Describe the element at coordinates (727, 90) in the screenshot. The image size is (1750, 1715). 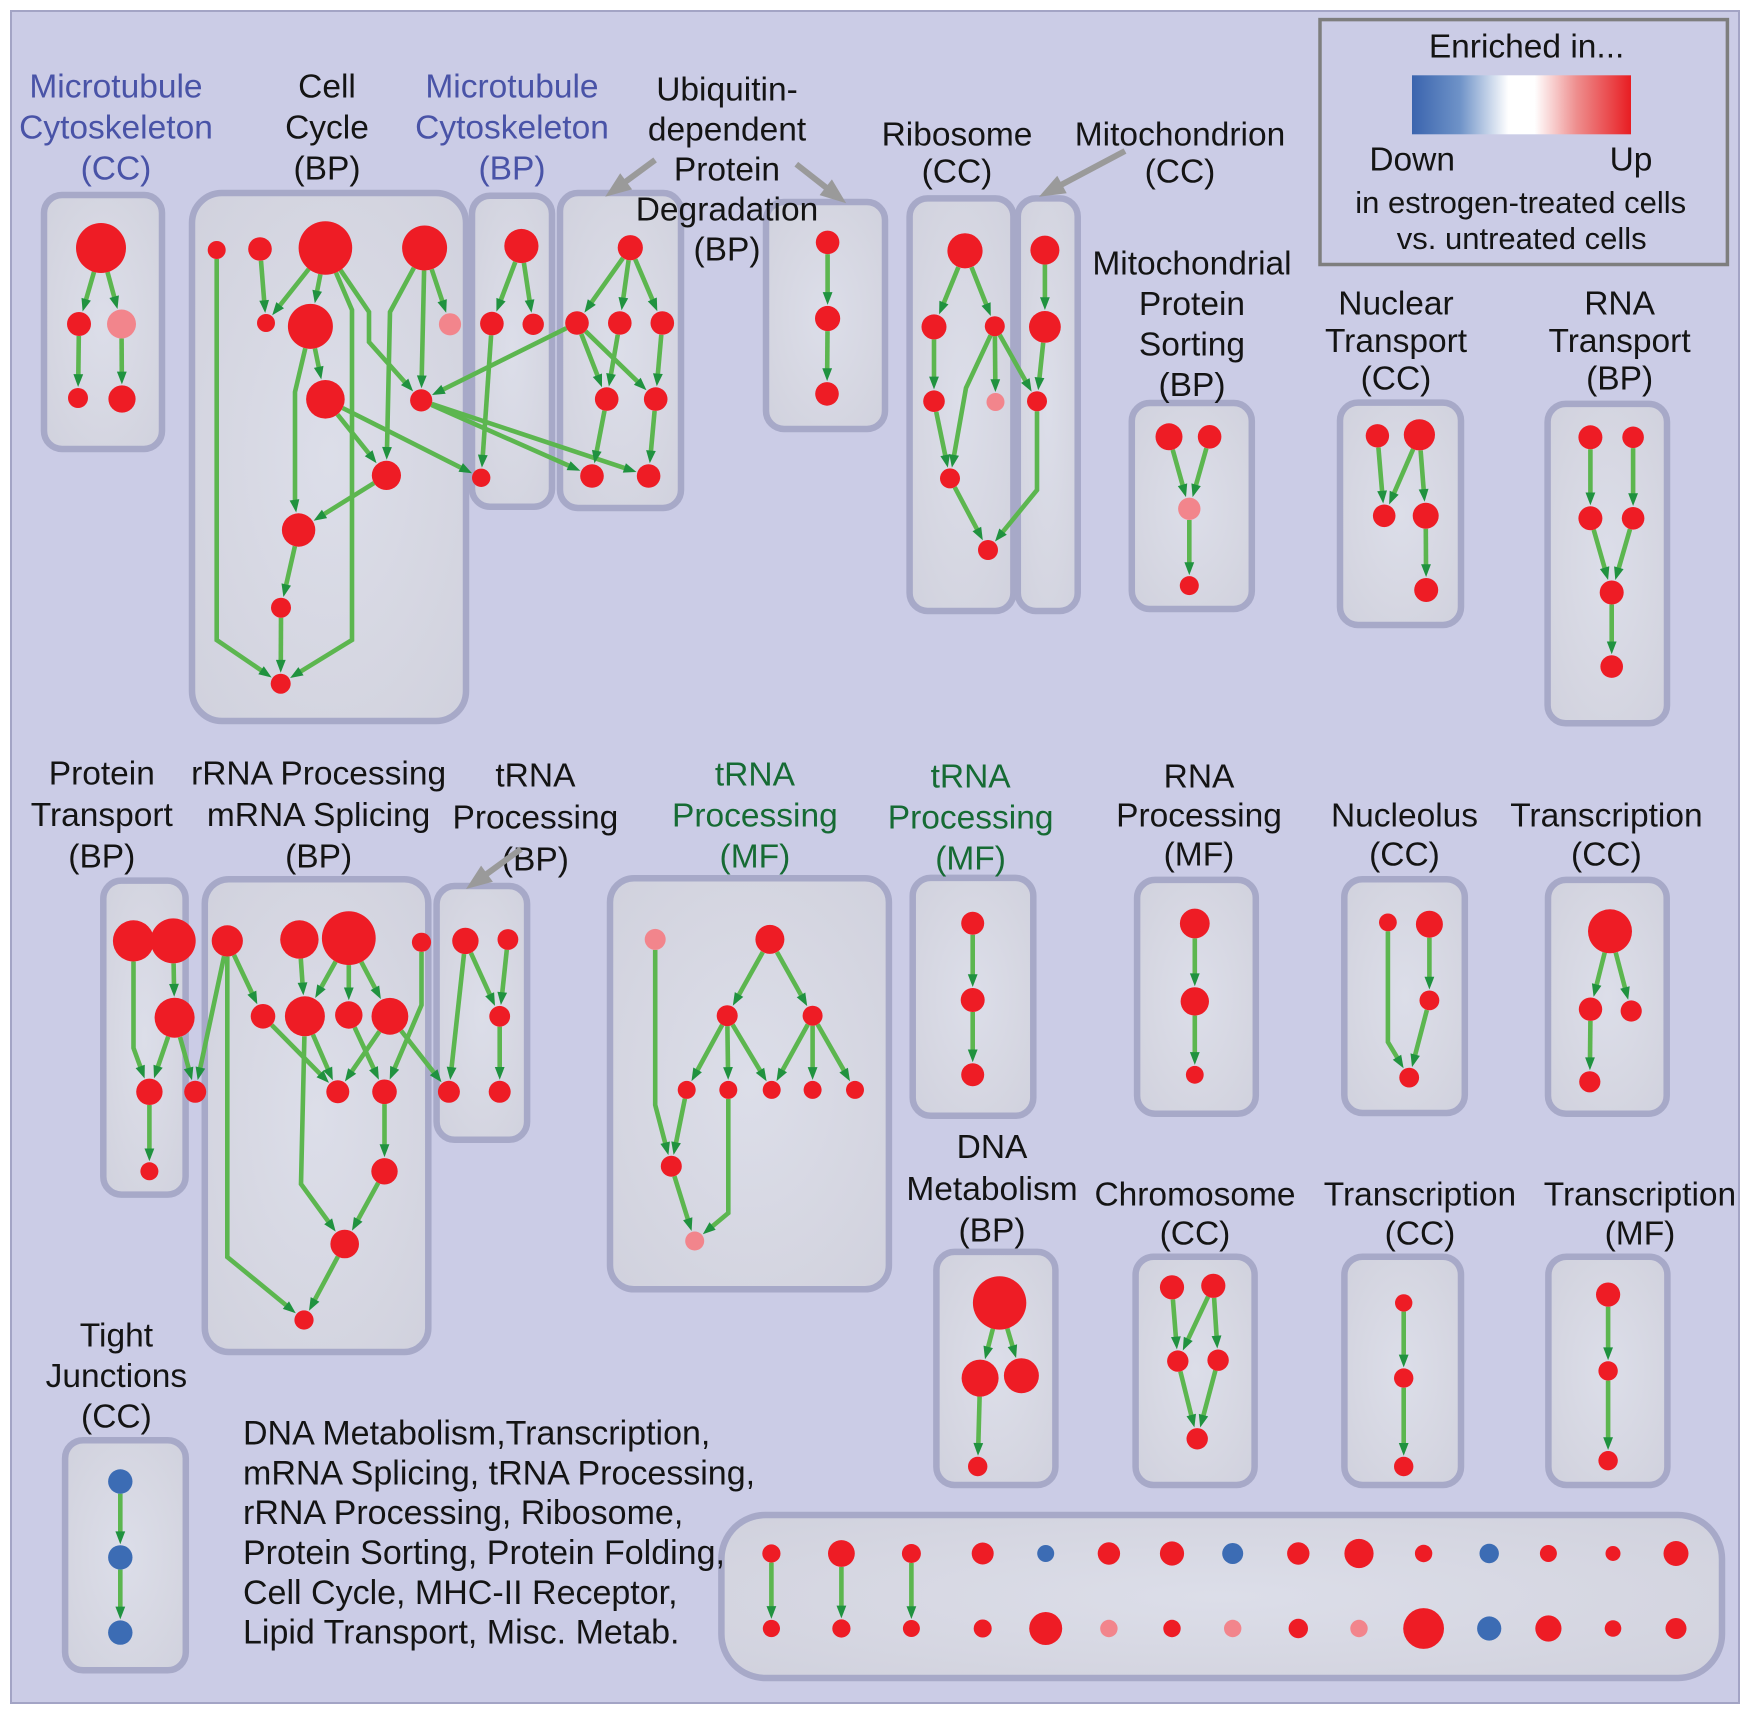
I see `svg-text: Ubiquitin-` at that location.